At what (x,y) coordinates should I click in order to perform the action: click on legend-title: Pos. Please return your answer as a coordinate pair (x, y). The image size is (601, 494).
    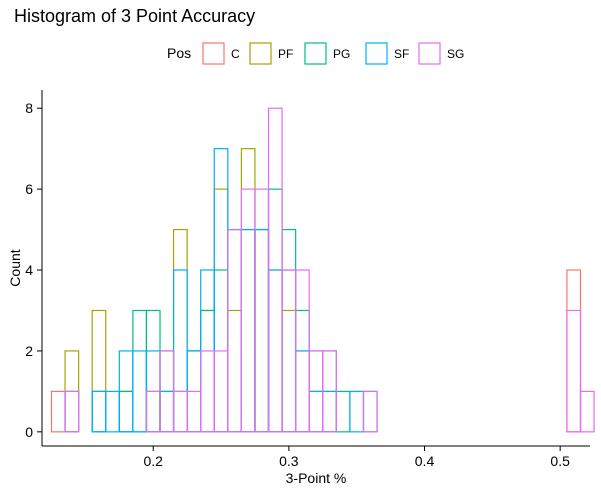
    Looking at the image, I should click on (179, 53).